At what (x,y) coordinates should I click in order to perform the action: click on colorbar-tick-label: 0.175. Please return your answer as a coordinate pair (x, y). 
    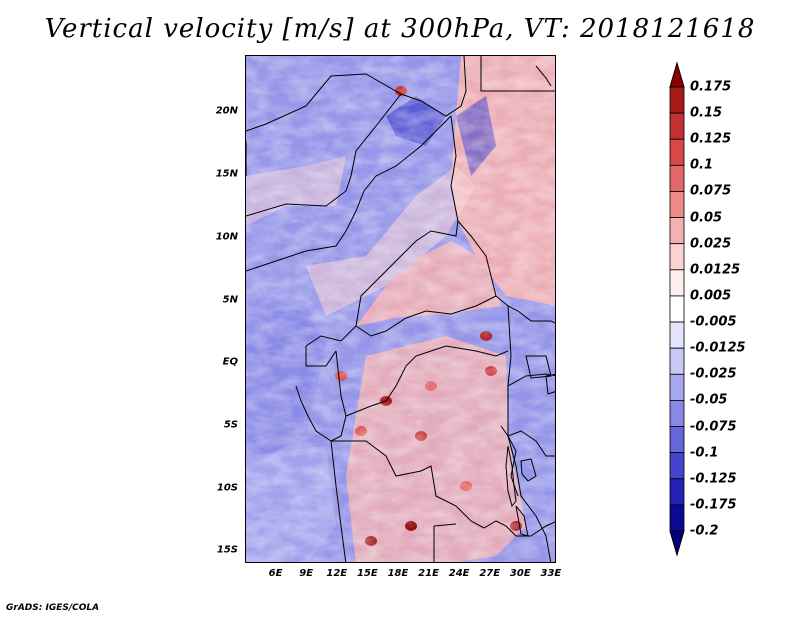
    Looking at the image, I should click on (711, 87).